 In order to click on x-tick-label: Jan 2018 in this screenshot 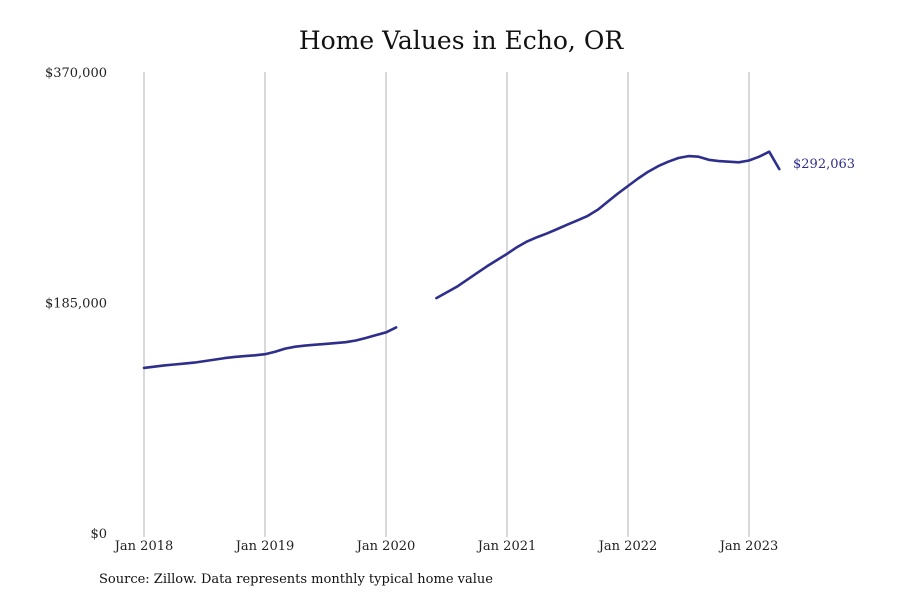, I will do `click(143, 546)`.